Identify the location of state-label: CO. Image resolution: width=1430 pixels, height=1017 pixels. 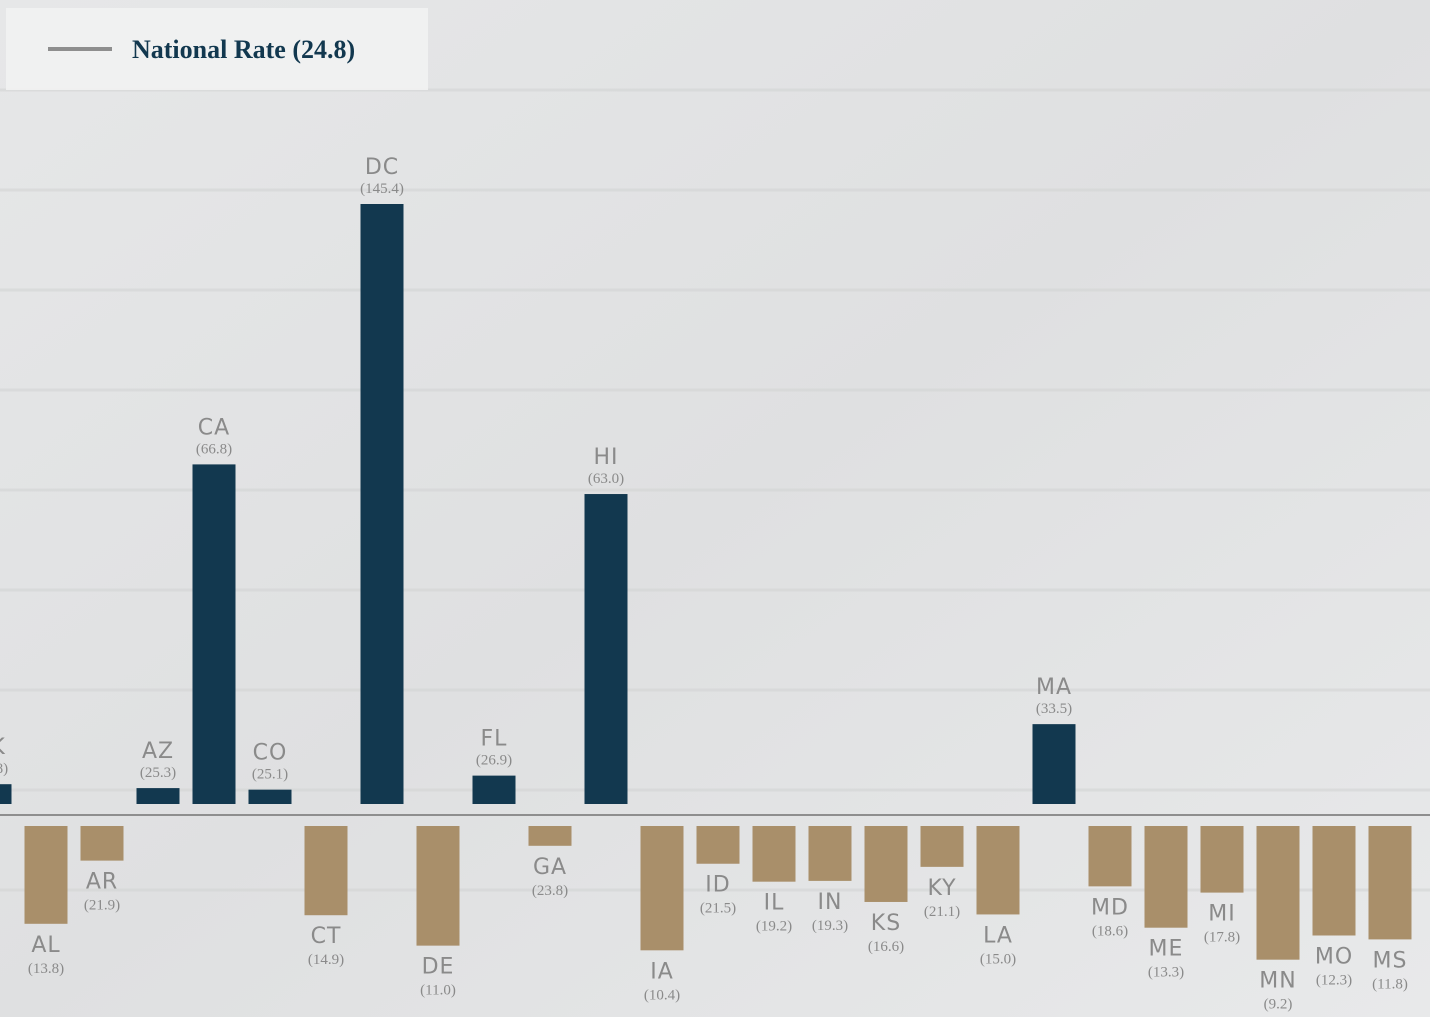
(270, 753).